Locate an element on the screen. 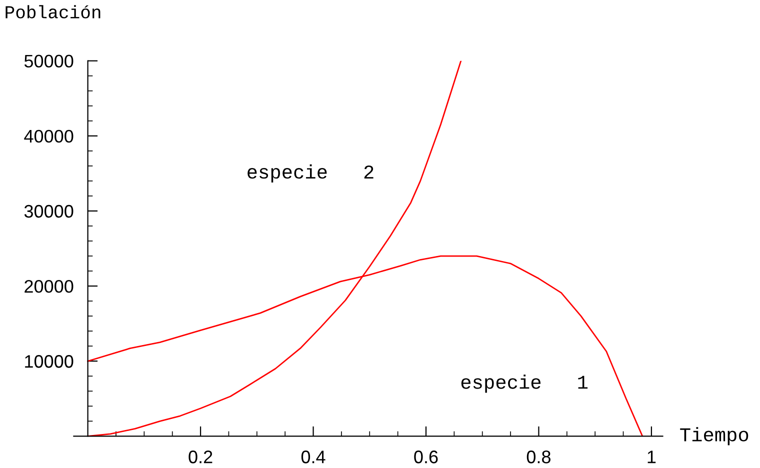  x-tick-label: 0.2 is located at coordinates (200, 457).